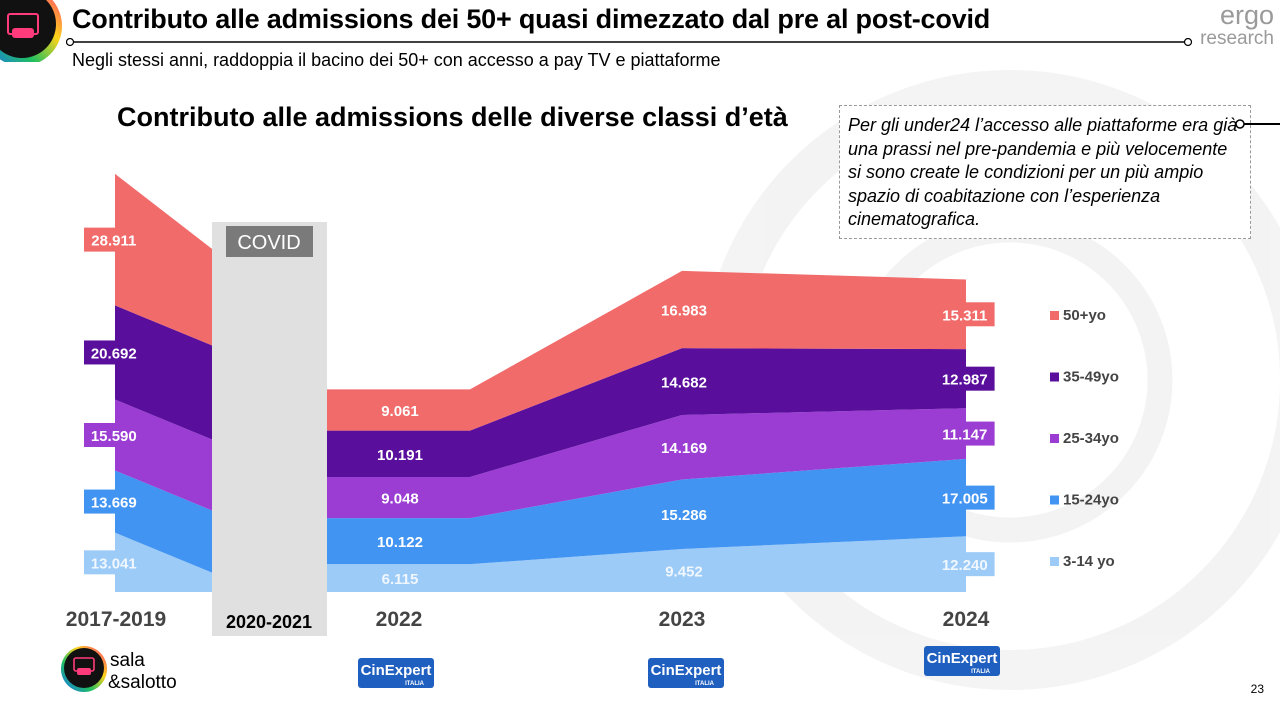  What do you see at coordinates (399, 619) in the screenshot?
I see `x-axis-label: 2022` at bounding box center [399, 619].